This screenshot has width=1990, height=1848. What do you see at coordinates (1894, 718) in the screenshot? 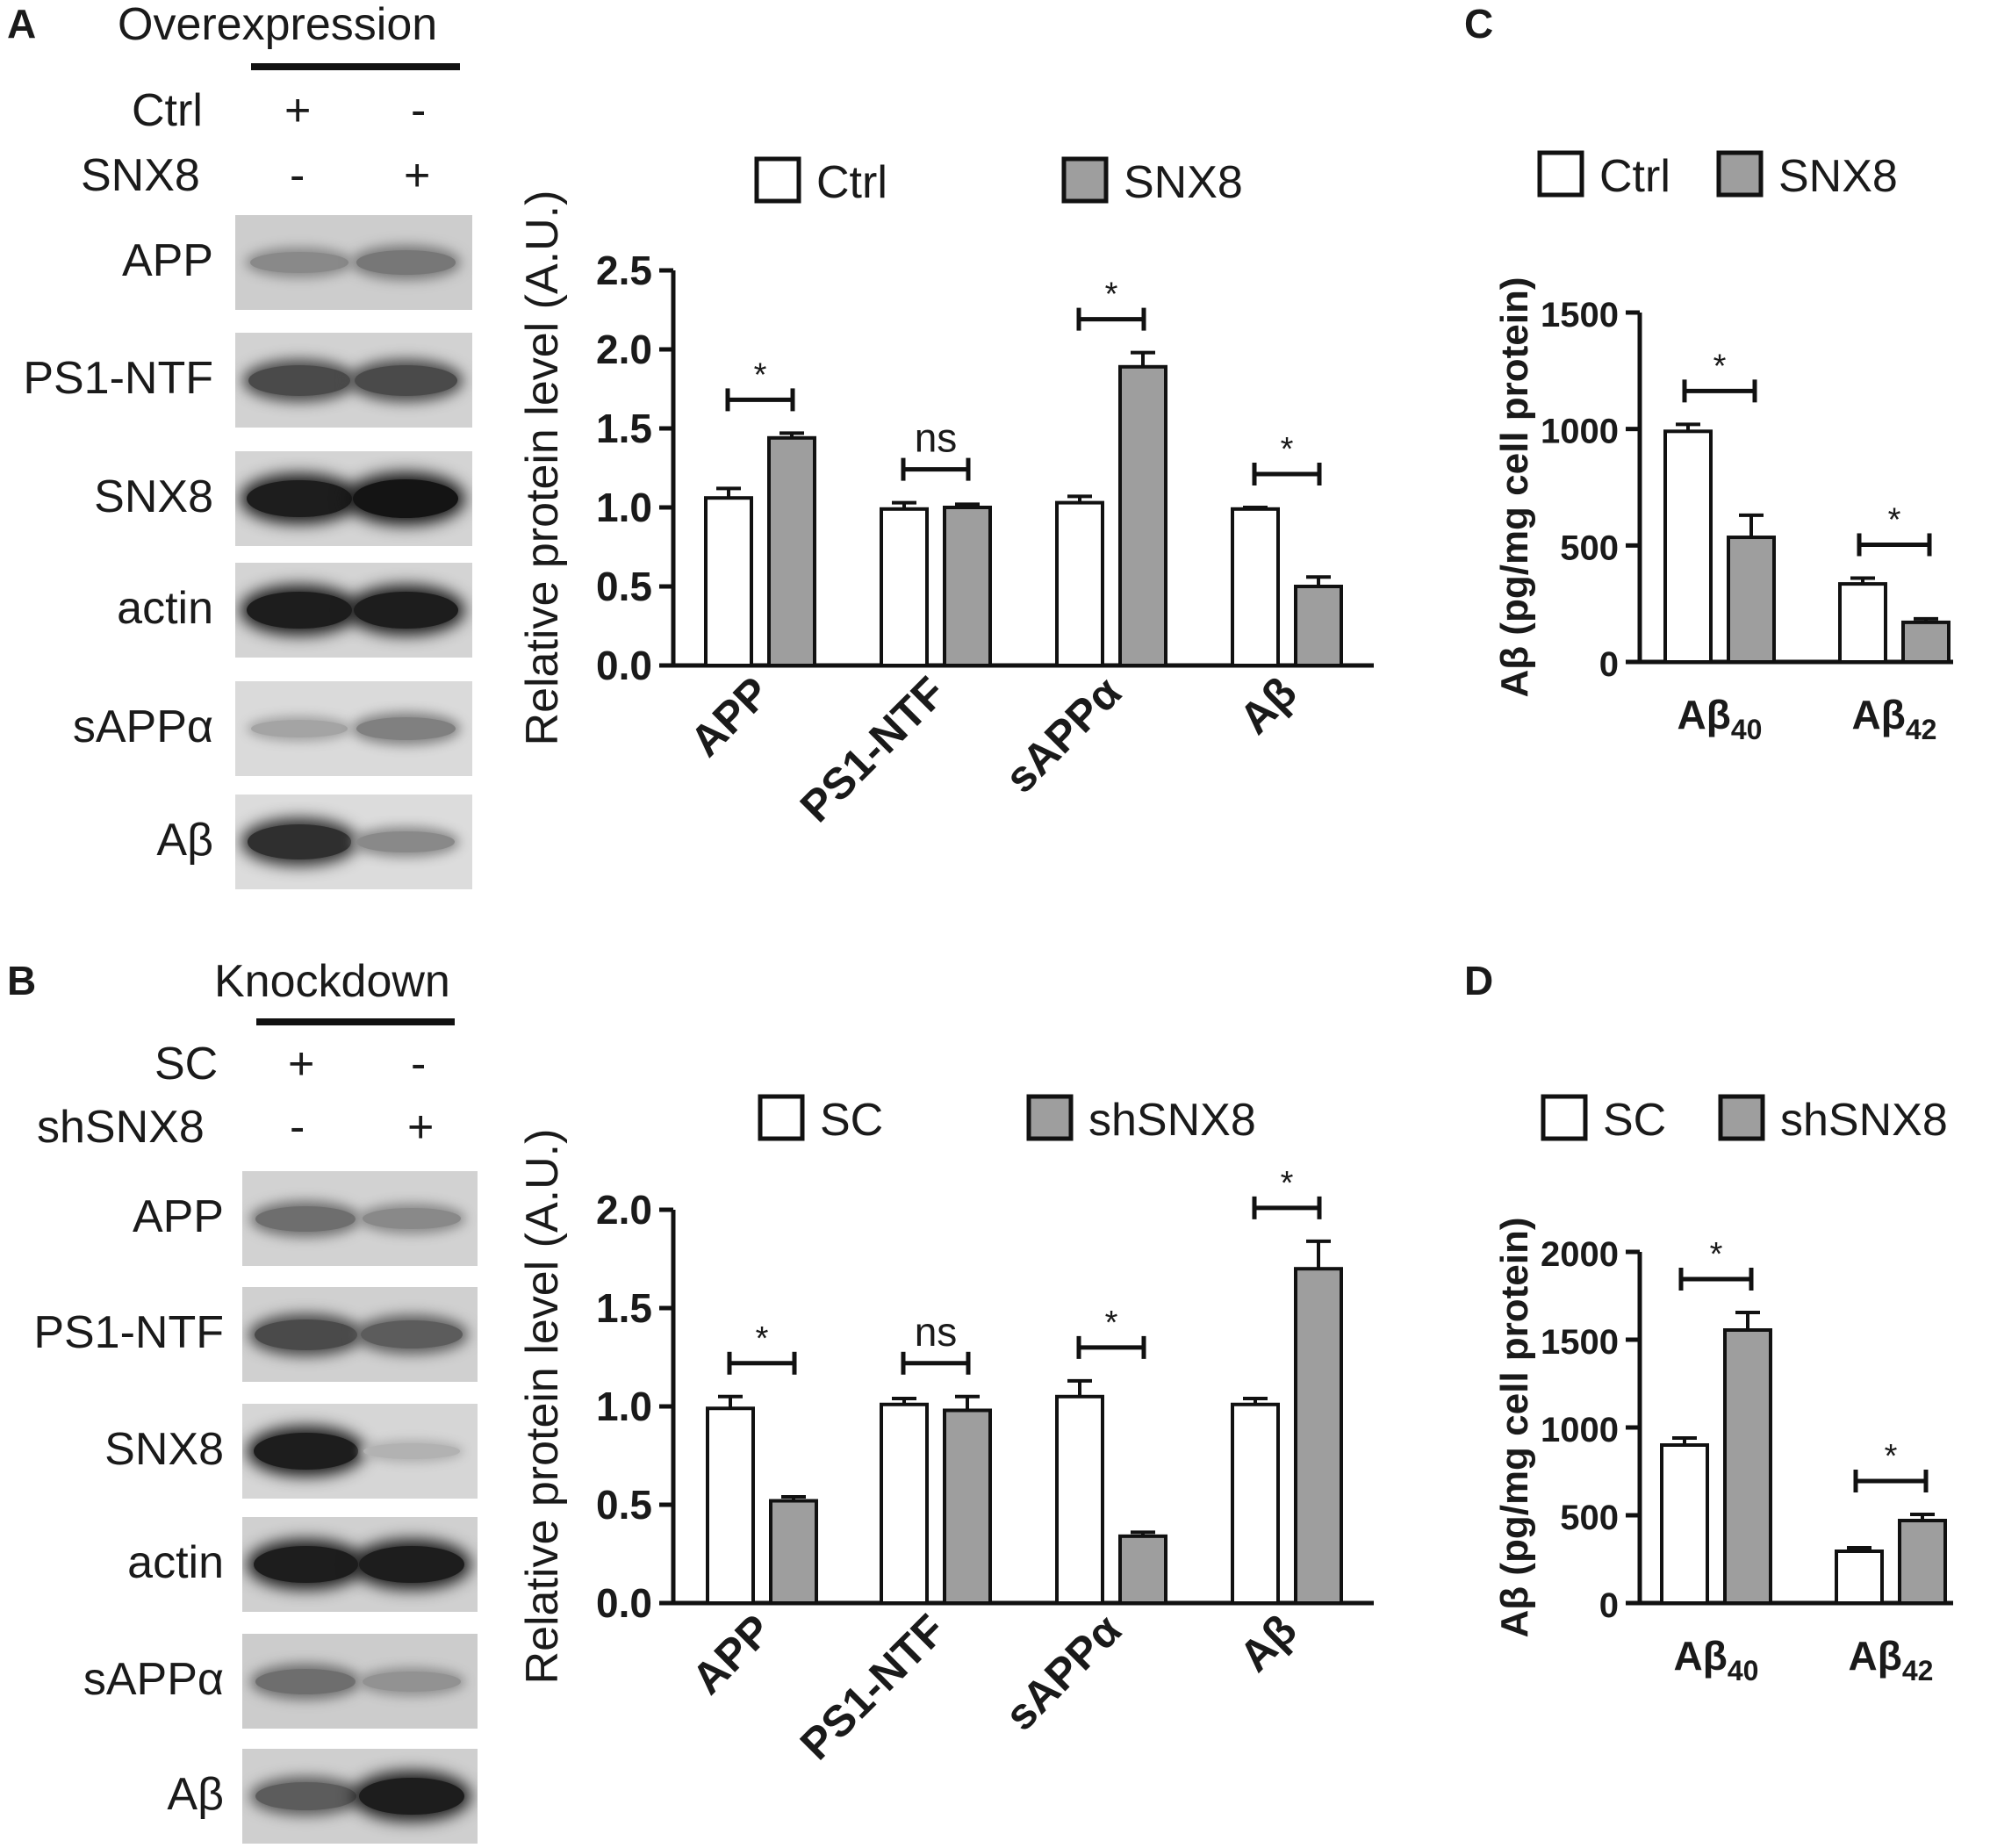
I see `category-label: Aβ42` at bounding box center [1894, 718].